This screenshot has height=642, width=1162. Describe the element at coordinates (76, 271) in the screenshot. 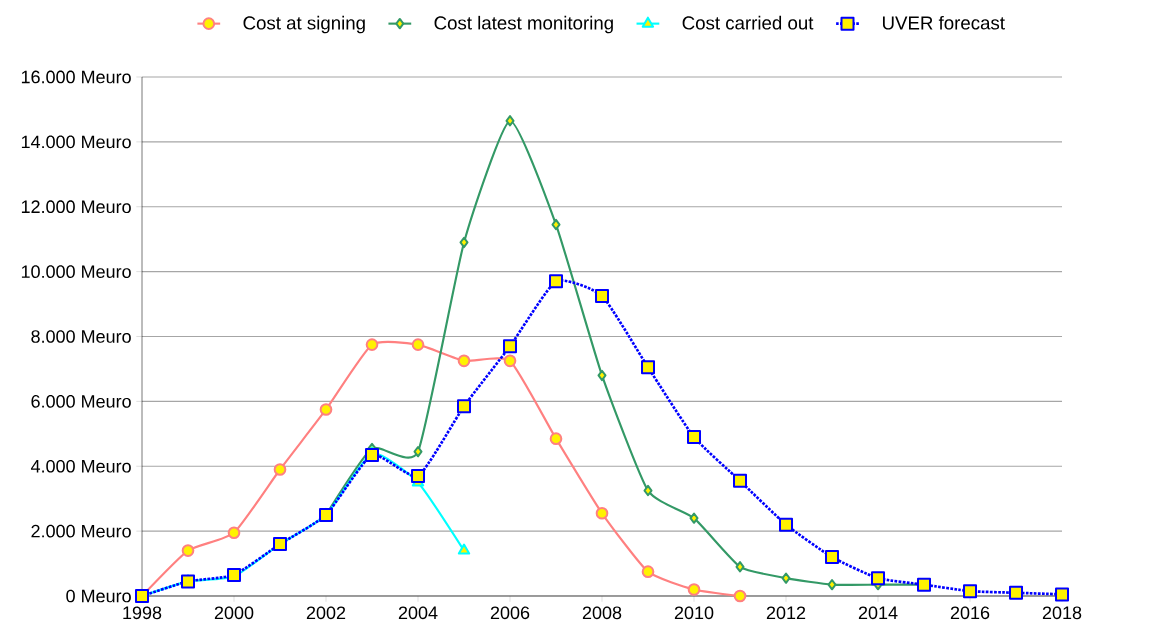

I see `y-tick-label: 10.000 Meuro` at that location.